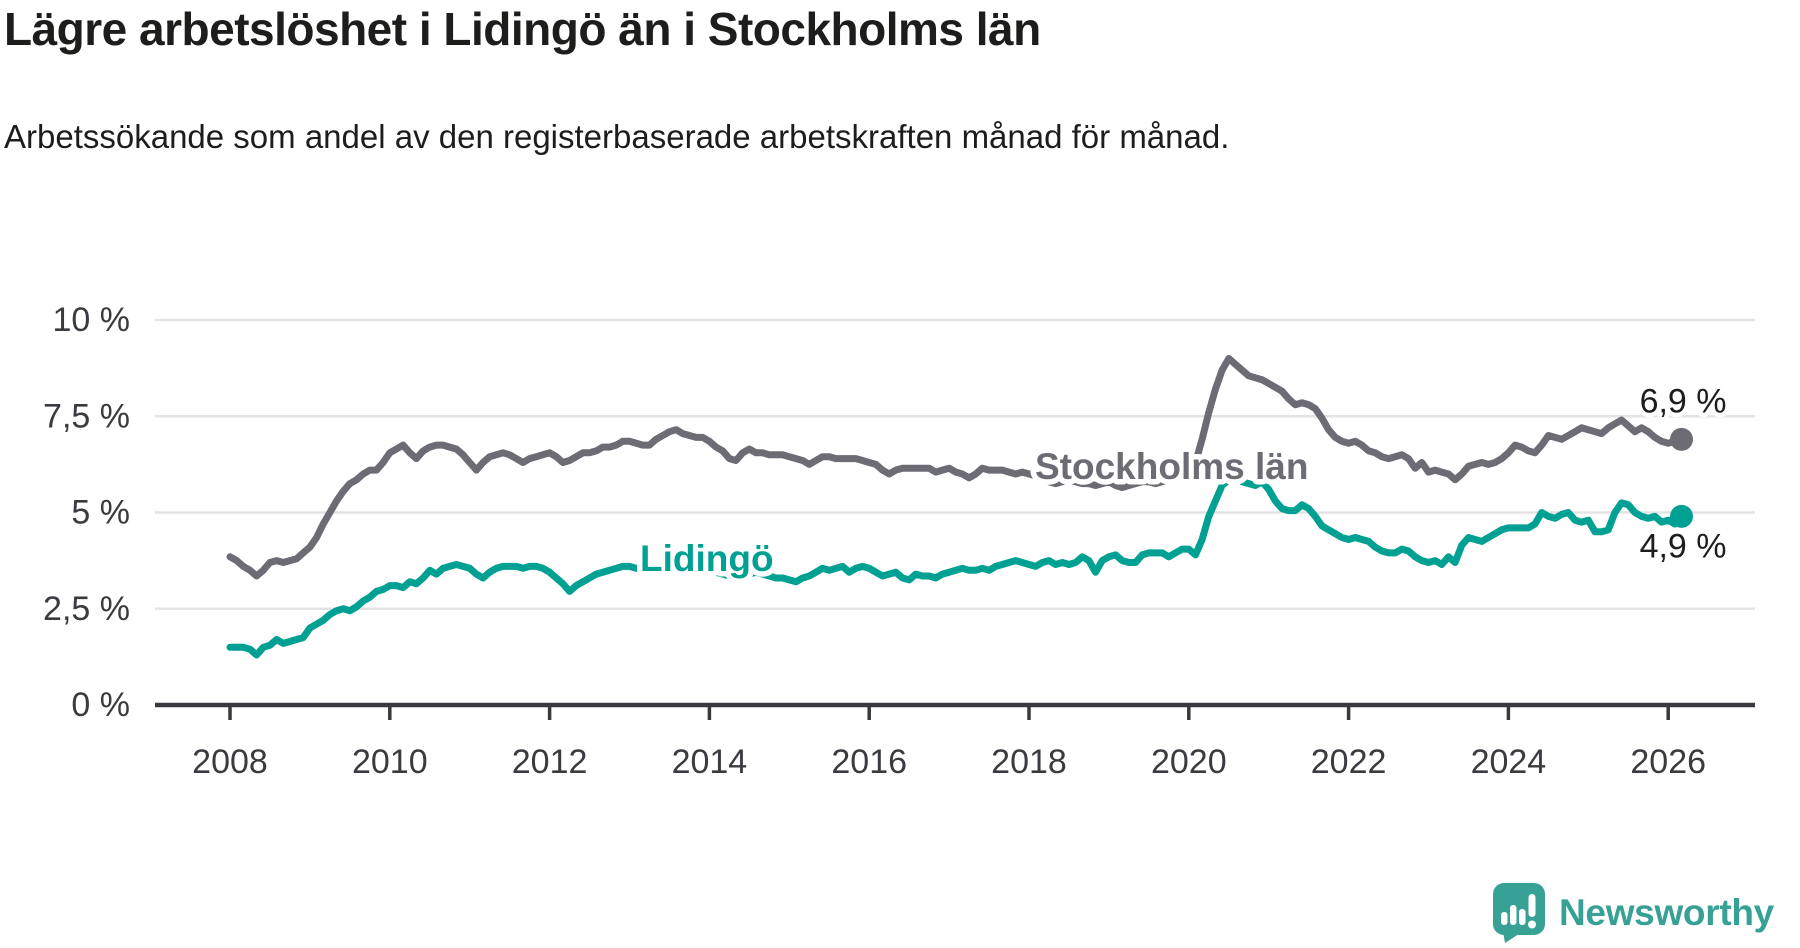 The image size is (1800, 948). What do you see at coordinates (1189, 762) in the screenshot?
I see `x-tick-label: 2020` at bounding box center [1189, 762].